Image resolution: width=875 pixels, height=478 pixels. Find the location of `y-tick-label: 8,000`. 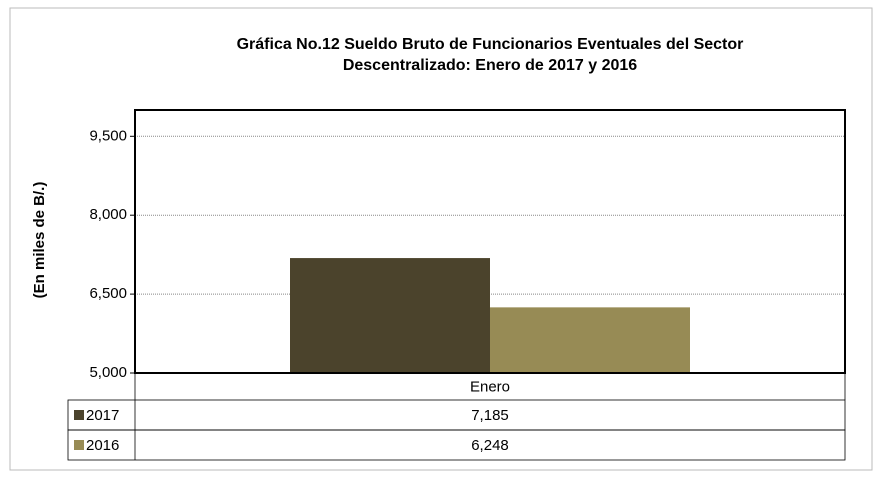

y-tick-label: 8,000 is located at coordinates (108, 214).